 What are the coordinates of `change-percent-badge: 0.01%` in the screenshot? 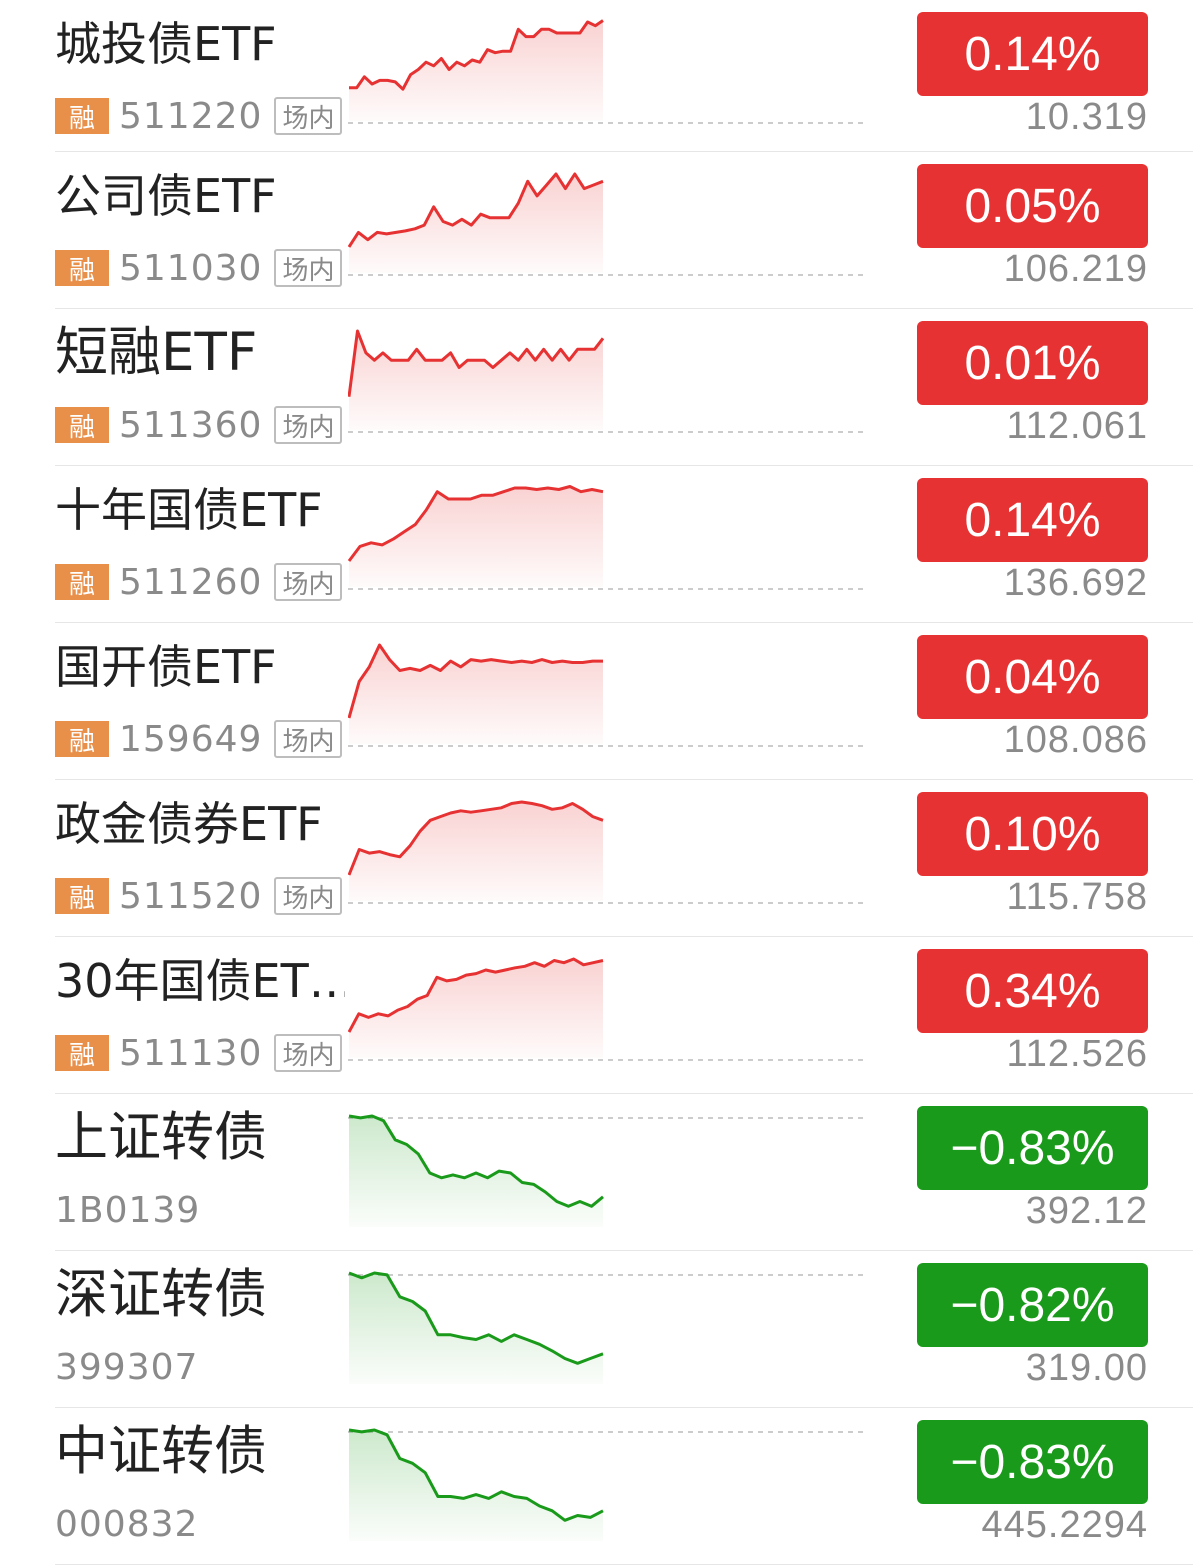 It's located at (1032, 363).